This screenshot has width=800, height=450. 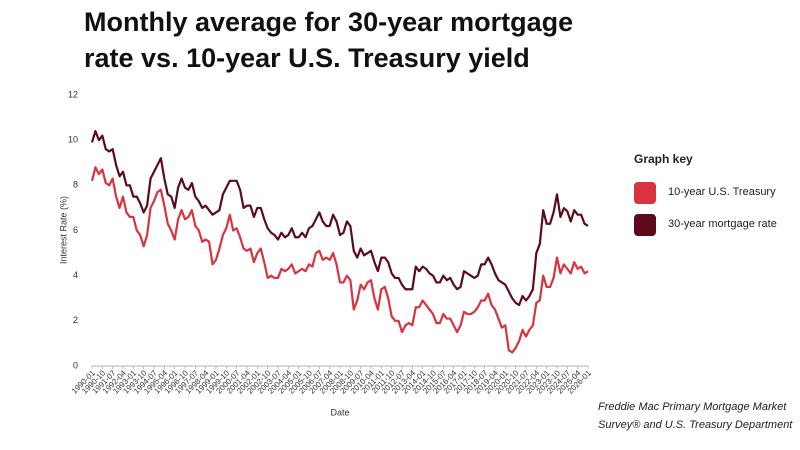 I want to click on legend-item: 30-year mortgage rate, so click(x=714, y=225).